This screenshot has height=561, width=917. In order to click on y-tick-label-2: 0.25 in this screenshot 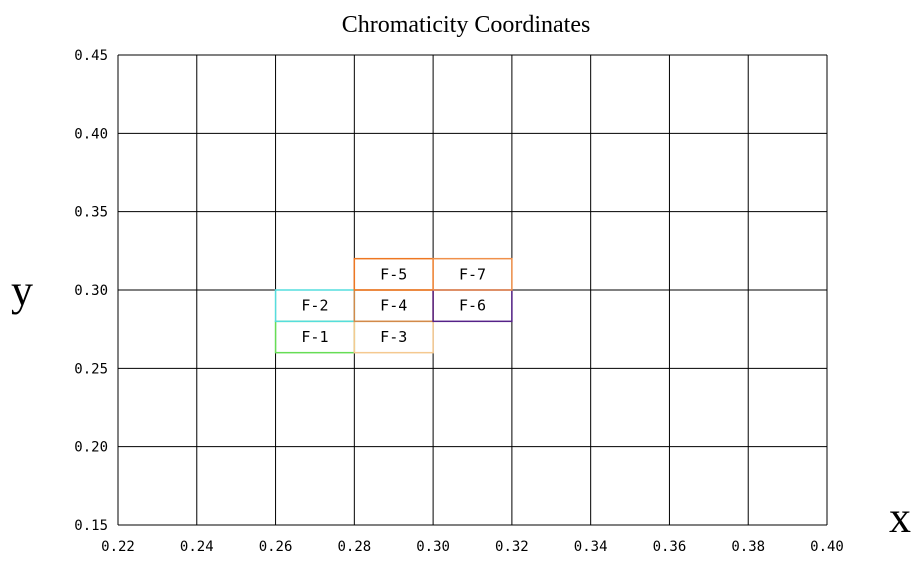, I will do `click(91, 369)`.